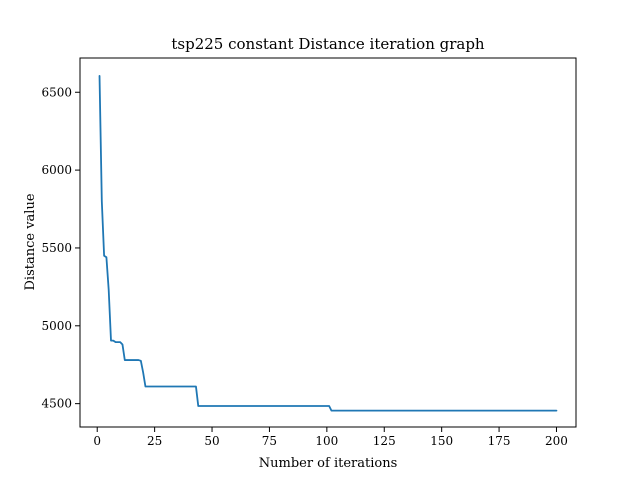  I want to click on y-tick-label: 5500, so click(56, 248).